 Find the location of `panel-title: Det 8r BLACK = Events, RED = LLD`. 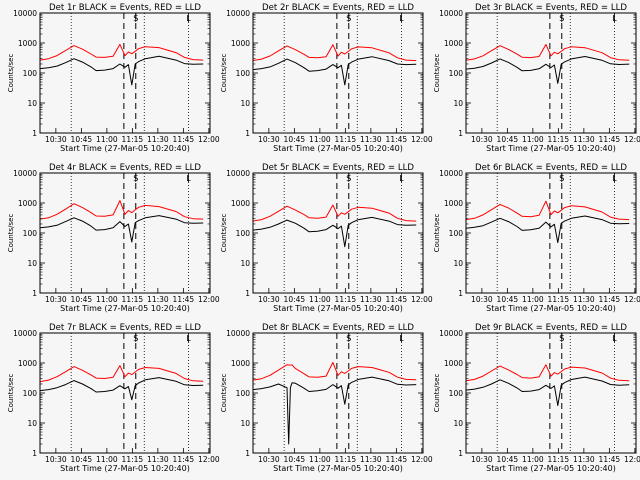

panel-title: Det 8r BLACK = Events, RED = LLD is located at coordinates (338, 328).